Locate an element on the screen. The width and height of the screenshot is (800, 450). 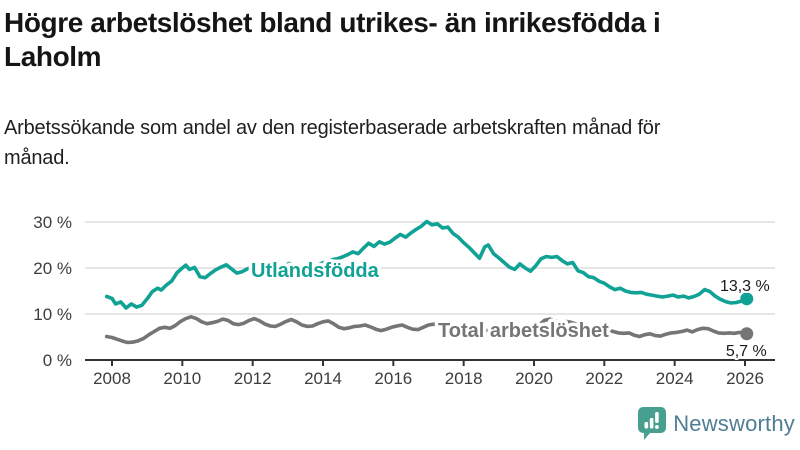
y-axis-tick-label: 10 % is located at coordinates (52, 314).